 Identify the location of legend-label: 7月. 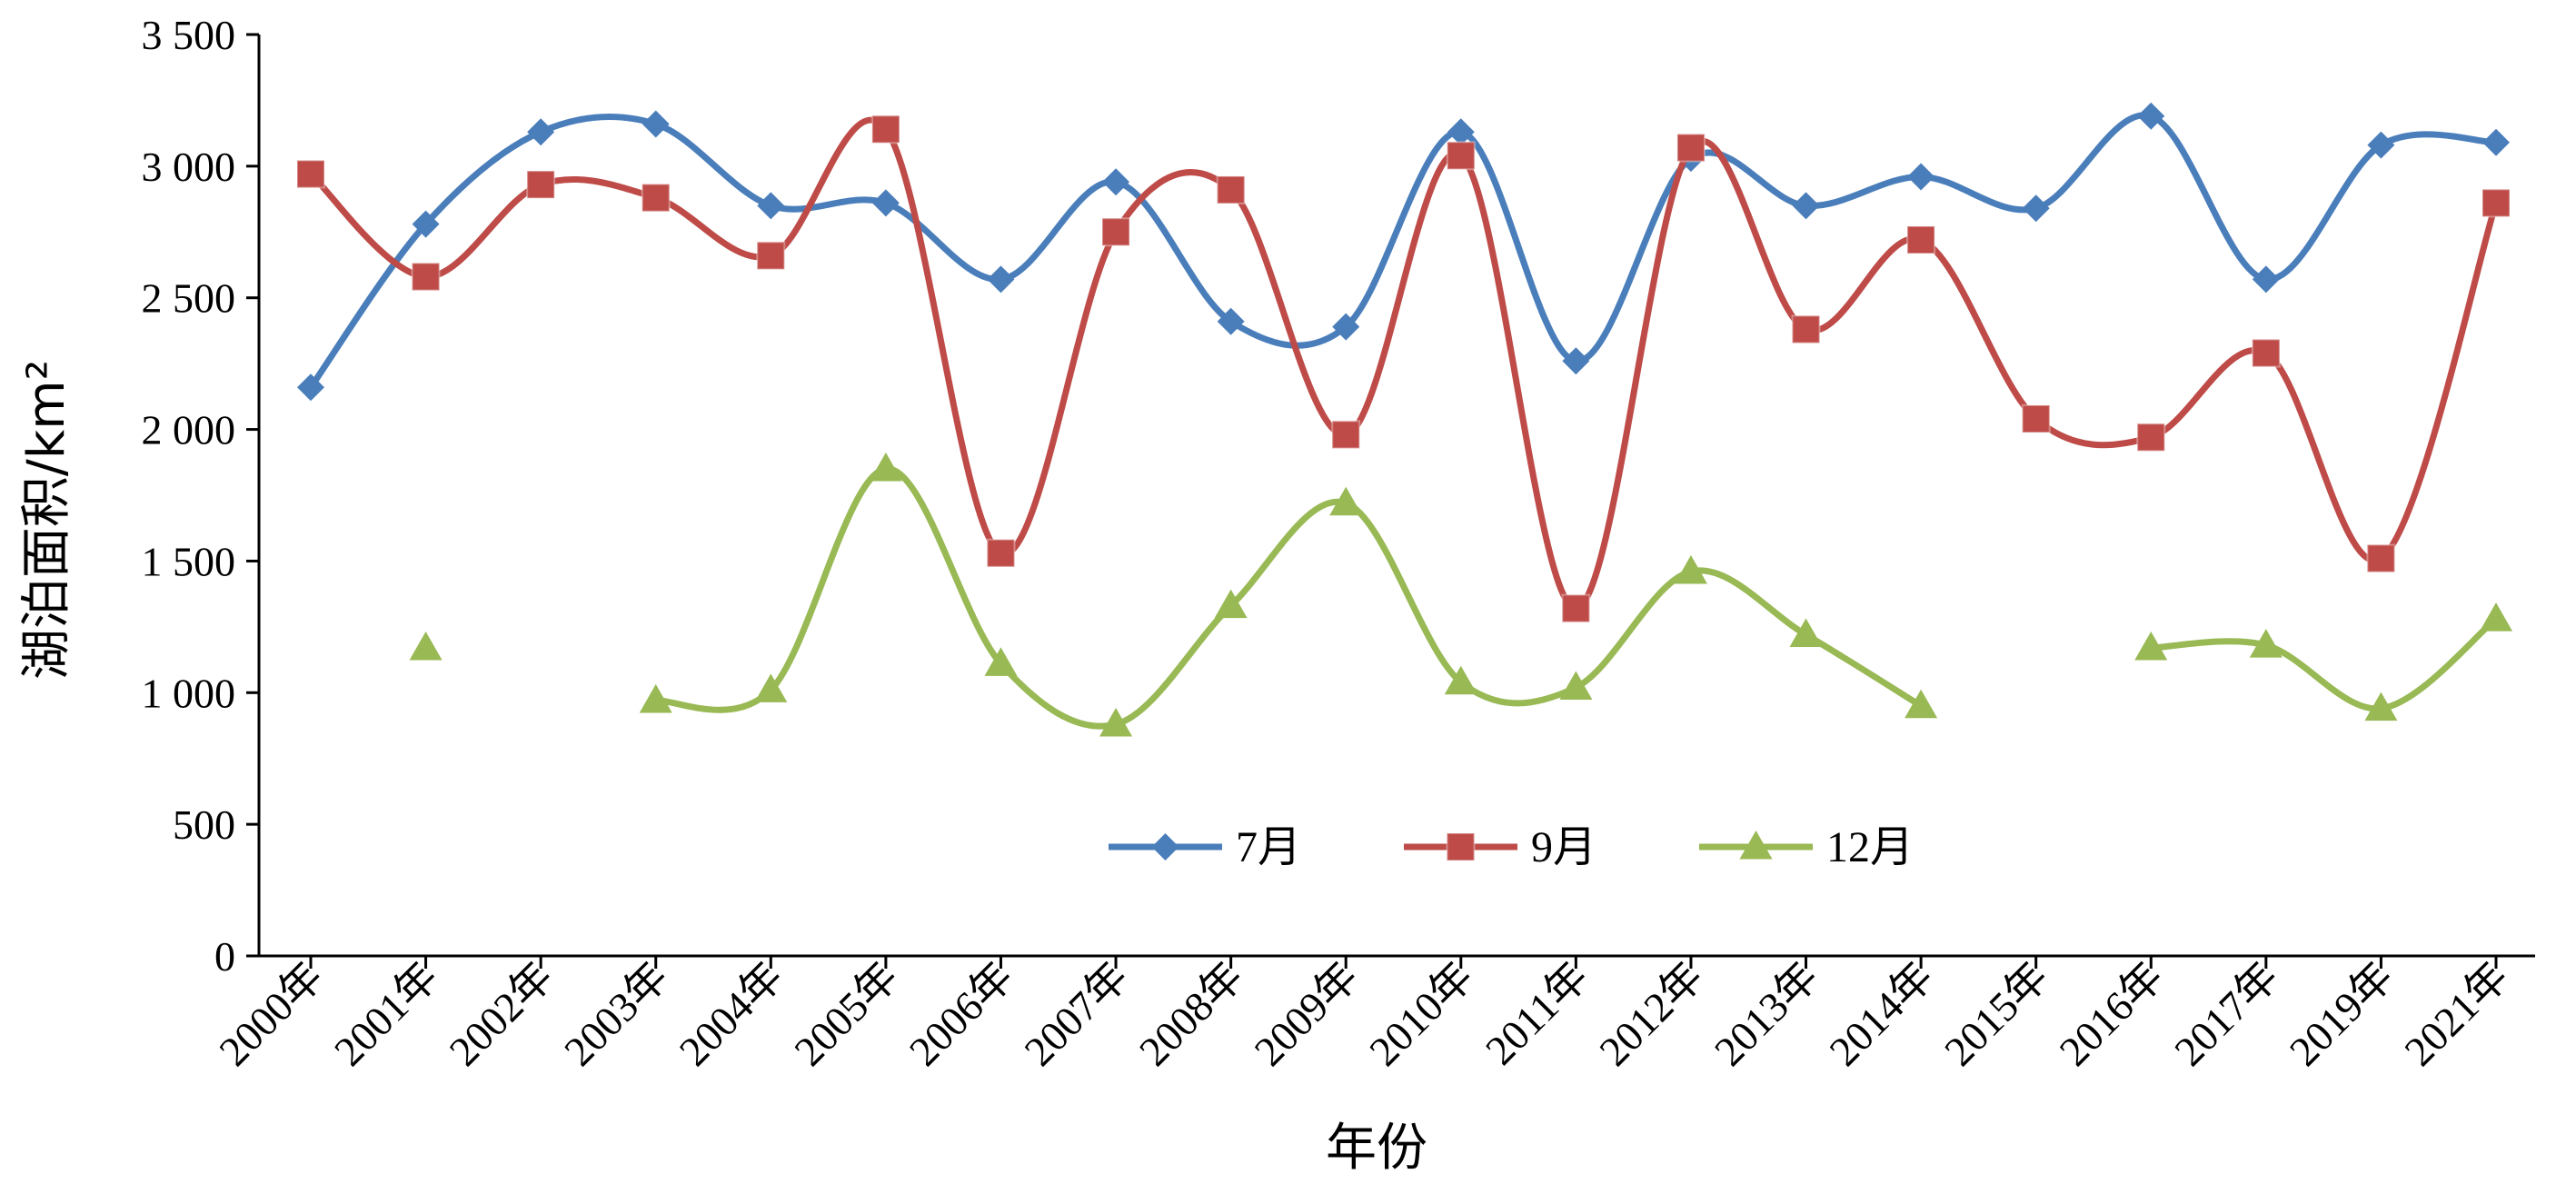
(1268, 847).